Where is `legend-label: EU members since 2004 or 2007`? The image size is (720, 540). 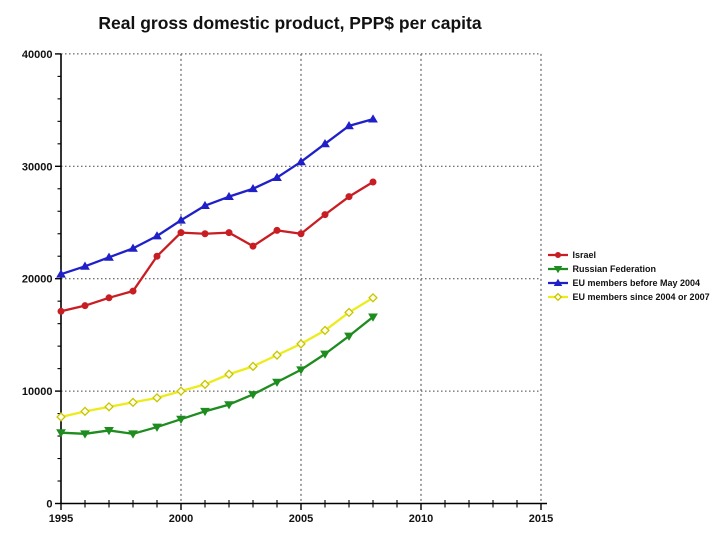
legend-label: EU members since 2004 or 2007 is located at coordinates (641, 297).